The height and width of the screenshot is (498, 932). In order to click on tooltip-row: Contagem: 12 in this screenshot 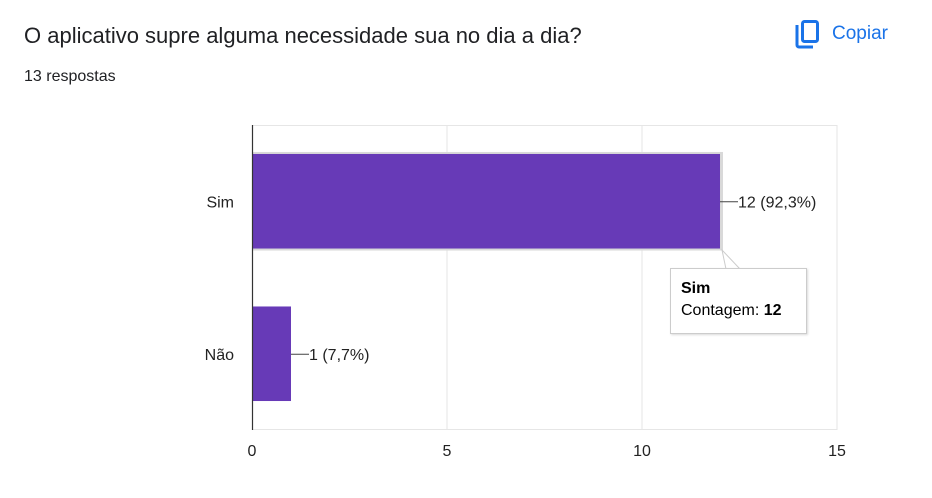, I will do `click(743, 311)`.